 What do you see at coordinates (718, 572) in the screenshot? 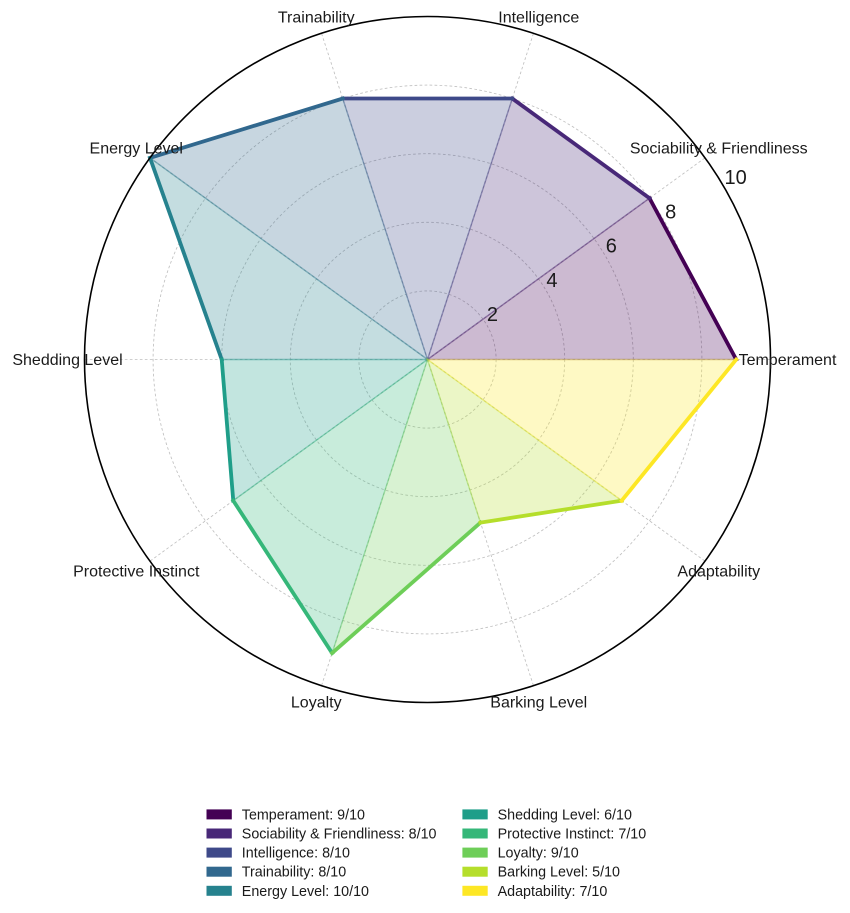
I see `svg-text: Adaptability` at bounding box center [718, 572].